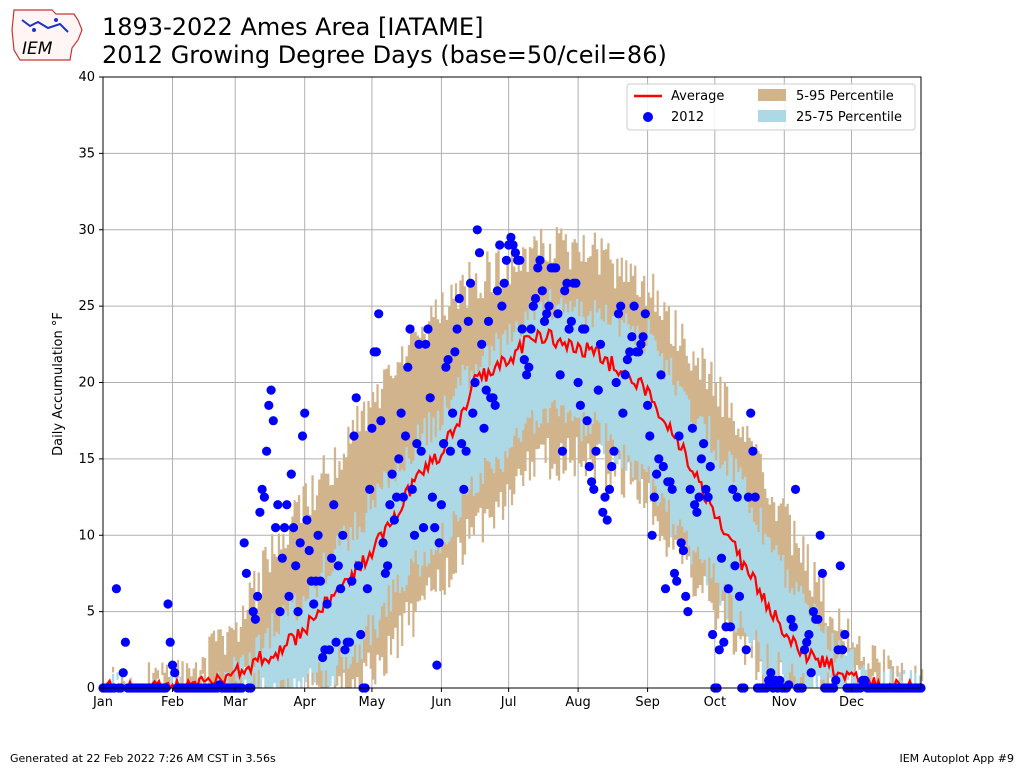  Describe the element at coordinates (86, 230) in the screenshot. I see `y-tick-label: 30` at that location.